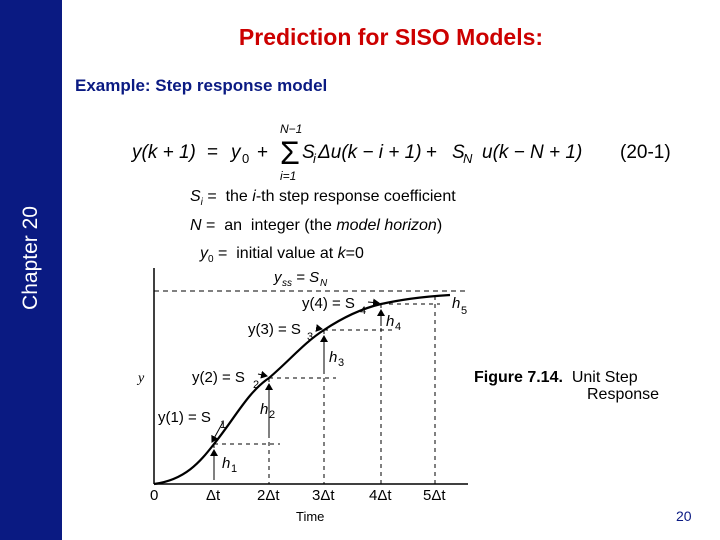 The image size is (720, 540). I want to click on x-tick-3: 3Δt, so click(323, 495).